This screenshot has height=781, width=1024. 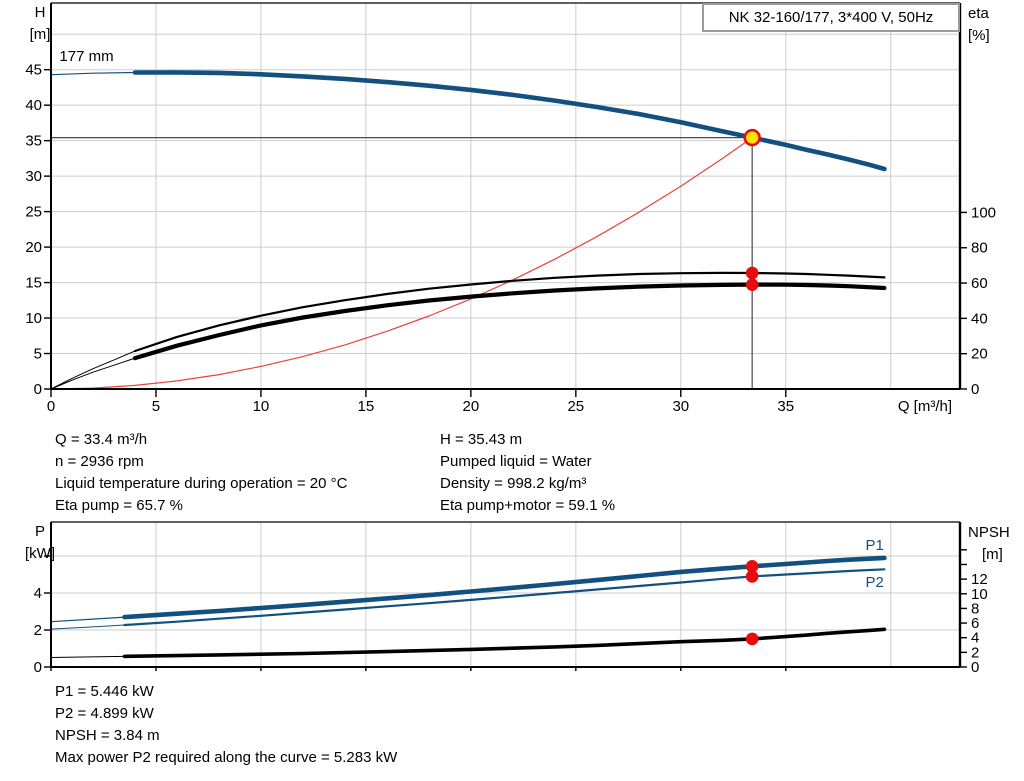 I want to click on p2-curve, so click(x=468, y=599).